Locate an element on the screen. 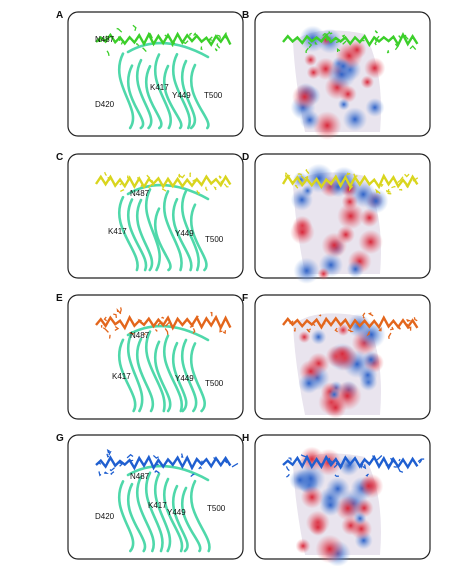 The height and width of the screenshot is (571, 474). panel-letter: G is located at coordinates (60, 438).